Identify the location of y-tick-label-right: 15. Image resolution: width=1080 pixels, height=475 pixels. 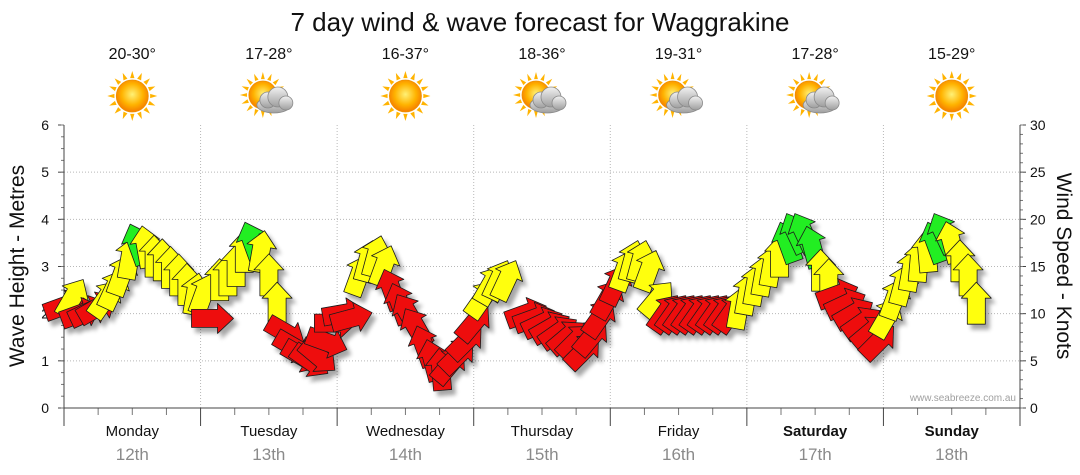
(1038, 267).